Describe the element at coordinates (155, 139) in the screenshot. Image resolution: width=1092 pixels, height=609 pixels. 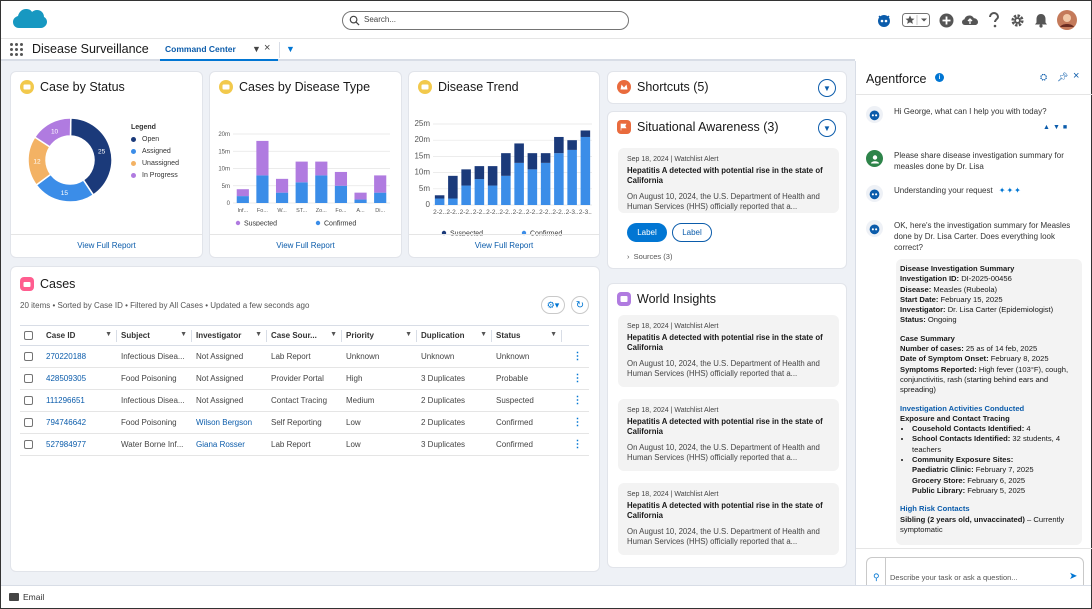
I see `legend-item: Open` at that location.